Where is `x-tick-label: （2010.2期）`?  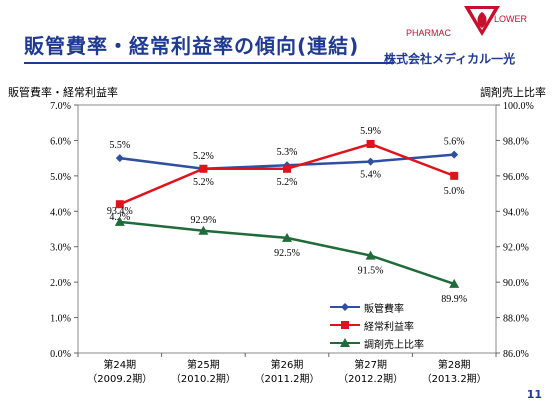
x-tick-label: （2010.2期） is located at coordinates (203, 379).